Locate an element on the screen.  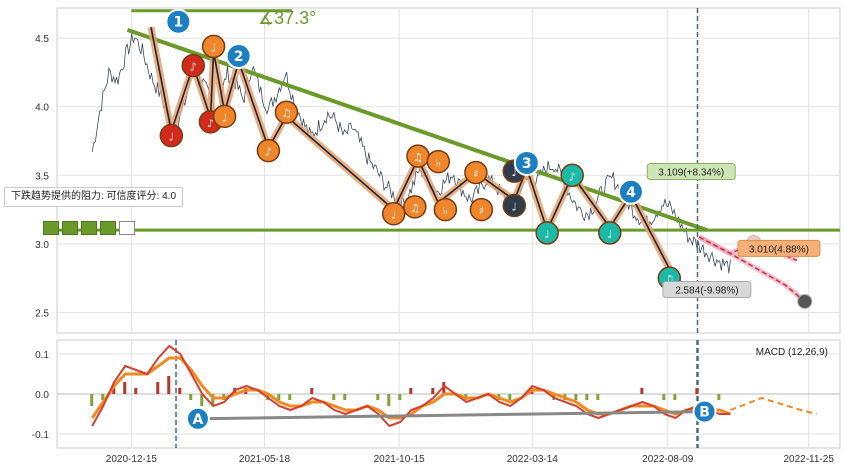
note-symbol: ♯ is located at coordinates (475, 174).